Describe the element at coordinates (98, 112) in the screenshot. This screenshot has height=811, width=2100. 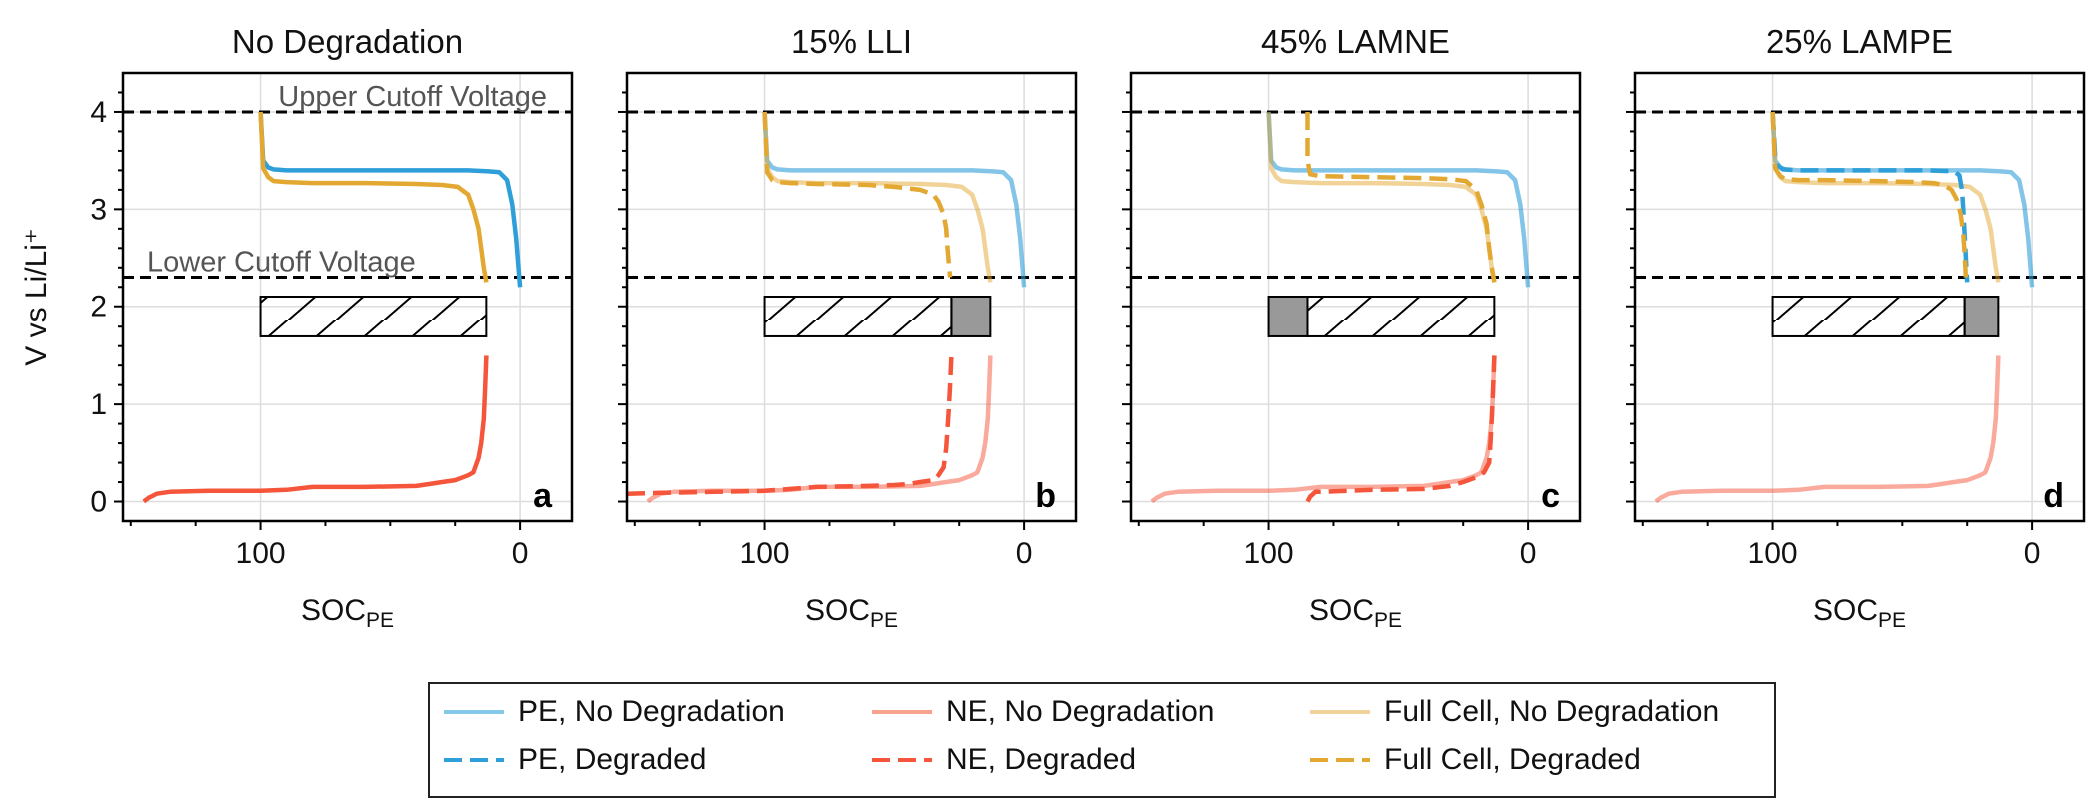
I see `y-tick-label: 4` at that location.